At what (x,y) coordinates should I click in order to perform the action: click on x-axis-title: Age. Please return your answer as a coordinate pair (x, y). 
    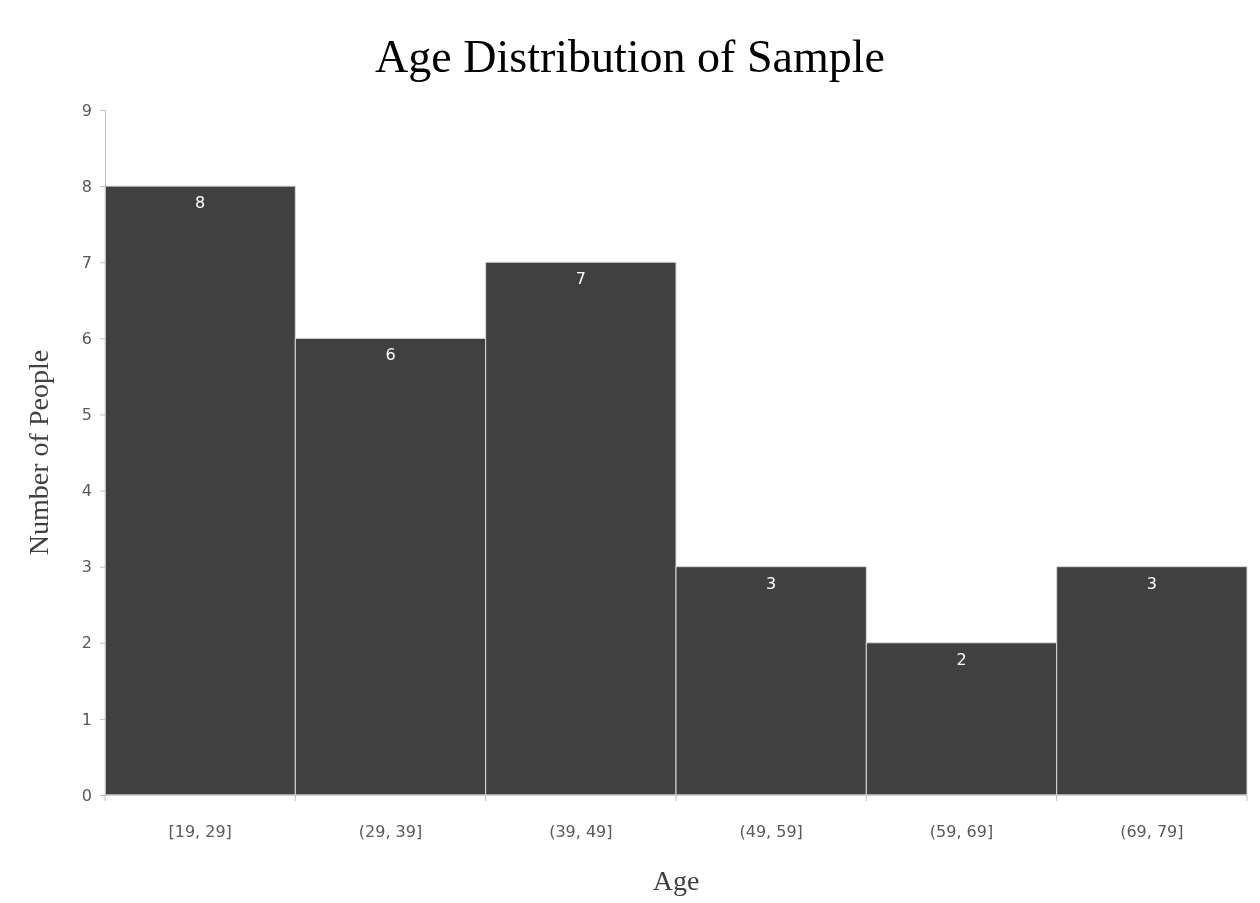
    Looking at the image, I should click on (676, 880).